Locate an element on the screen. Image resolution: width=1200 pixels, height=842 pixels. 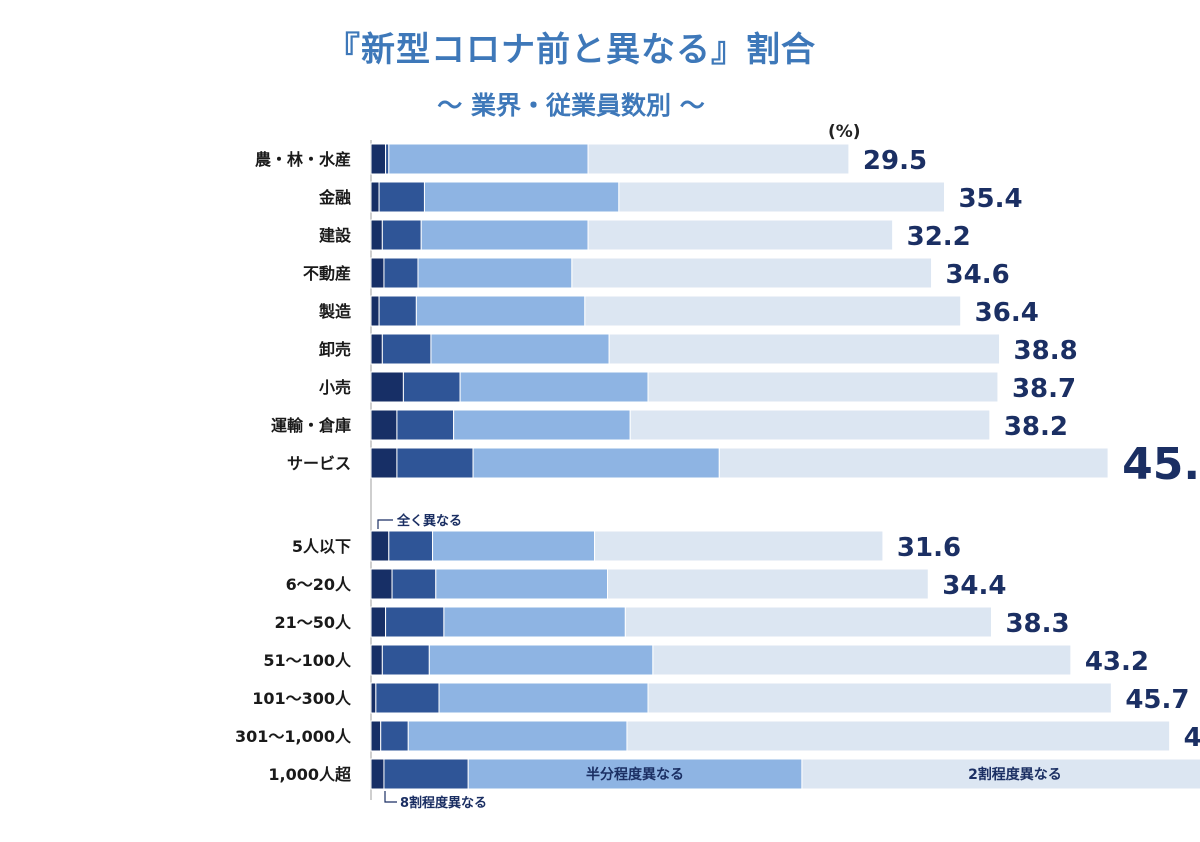
unit-label: (%) is located at coordinates (844, 132).